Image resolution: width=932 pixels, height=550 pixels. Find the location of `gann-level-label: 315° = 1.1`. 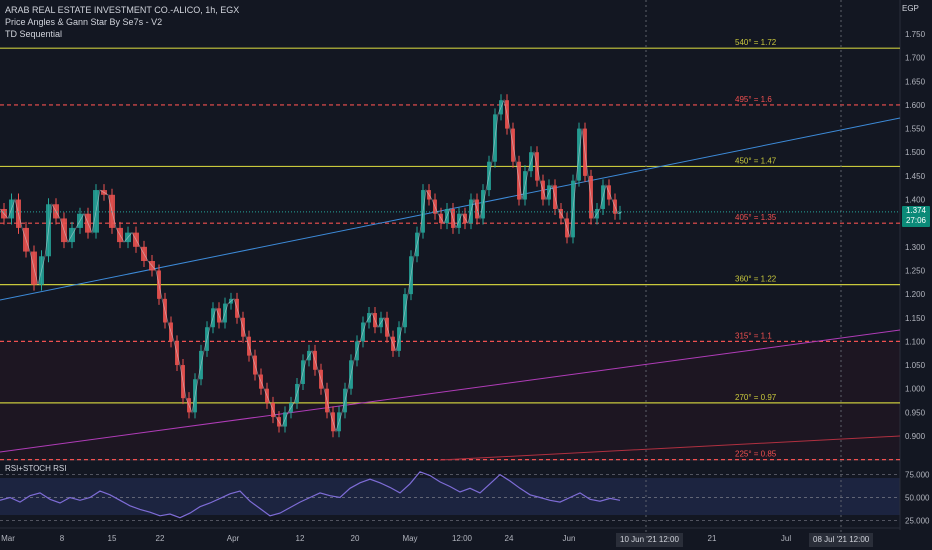

gann-level-label: 315° = 1.1 is located at coordinates (753, 335).